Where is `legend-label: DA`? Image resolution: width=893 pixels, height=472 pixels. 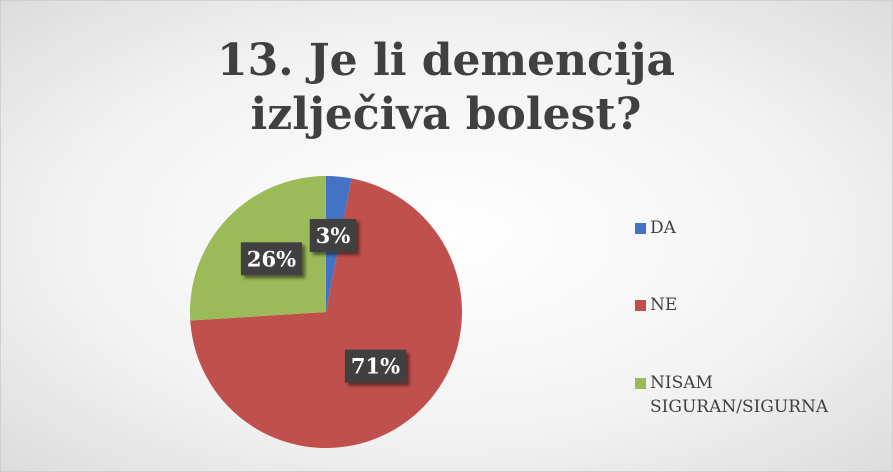 legend-label: DA is located at coordinates (663, 228).